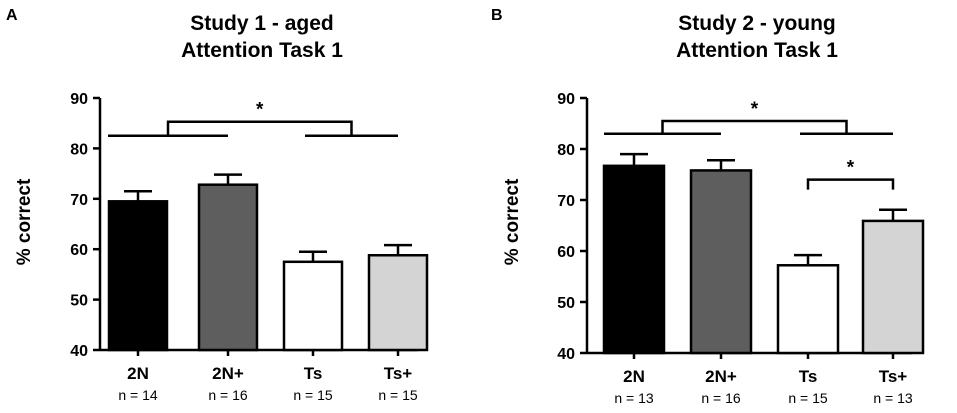 The image size is (957, 413). I want to click on panel-a-bar-tsplus, so click(398, 302).